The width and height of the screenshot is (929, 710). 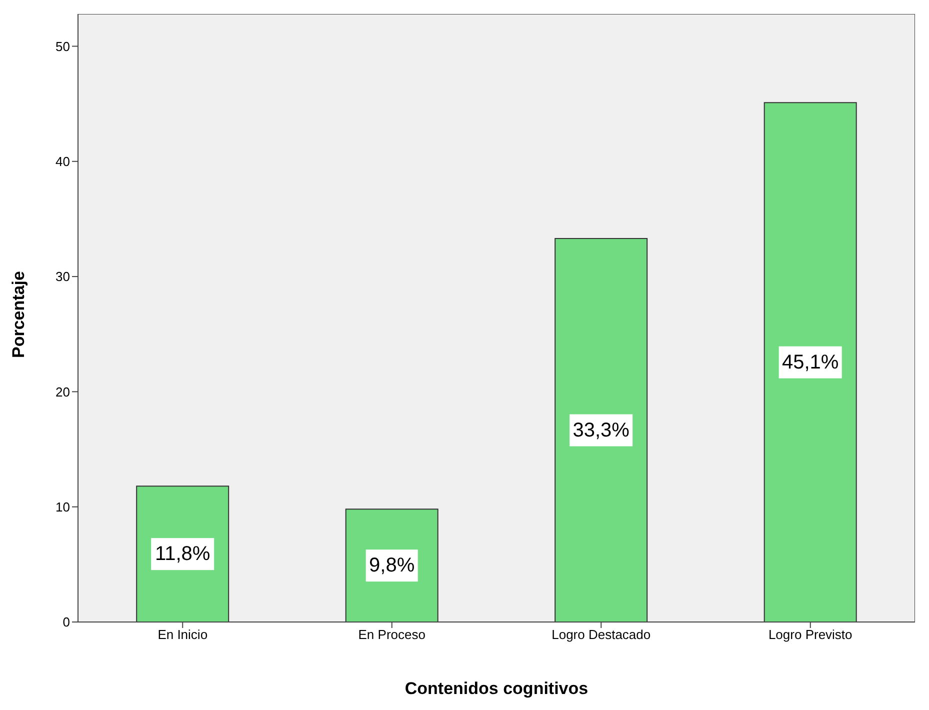 I want to click on x-tick-label: En Proceso, so click(x=392, y=634).